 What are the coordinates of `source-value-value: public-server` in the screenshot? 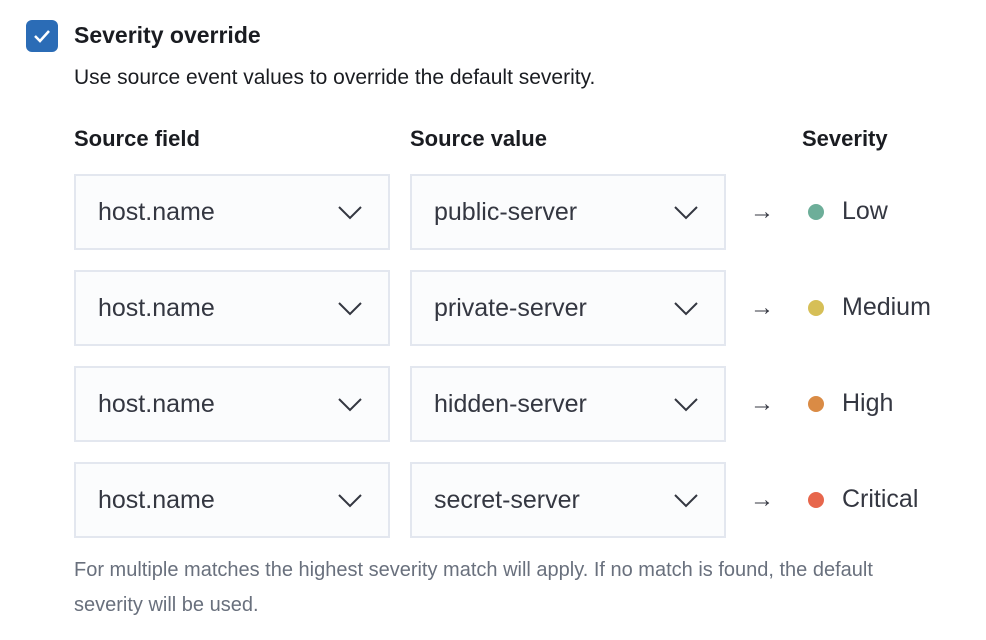 It's located at (506, 211).